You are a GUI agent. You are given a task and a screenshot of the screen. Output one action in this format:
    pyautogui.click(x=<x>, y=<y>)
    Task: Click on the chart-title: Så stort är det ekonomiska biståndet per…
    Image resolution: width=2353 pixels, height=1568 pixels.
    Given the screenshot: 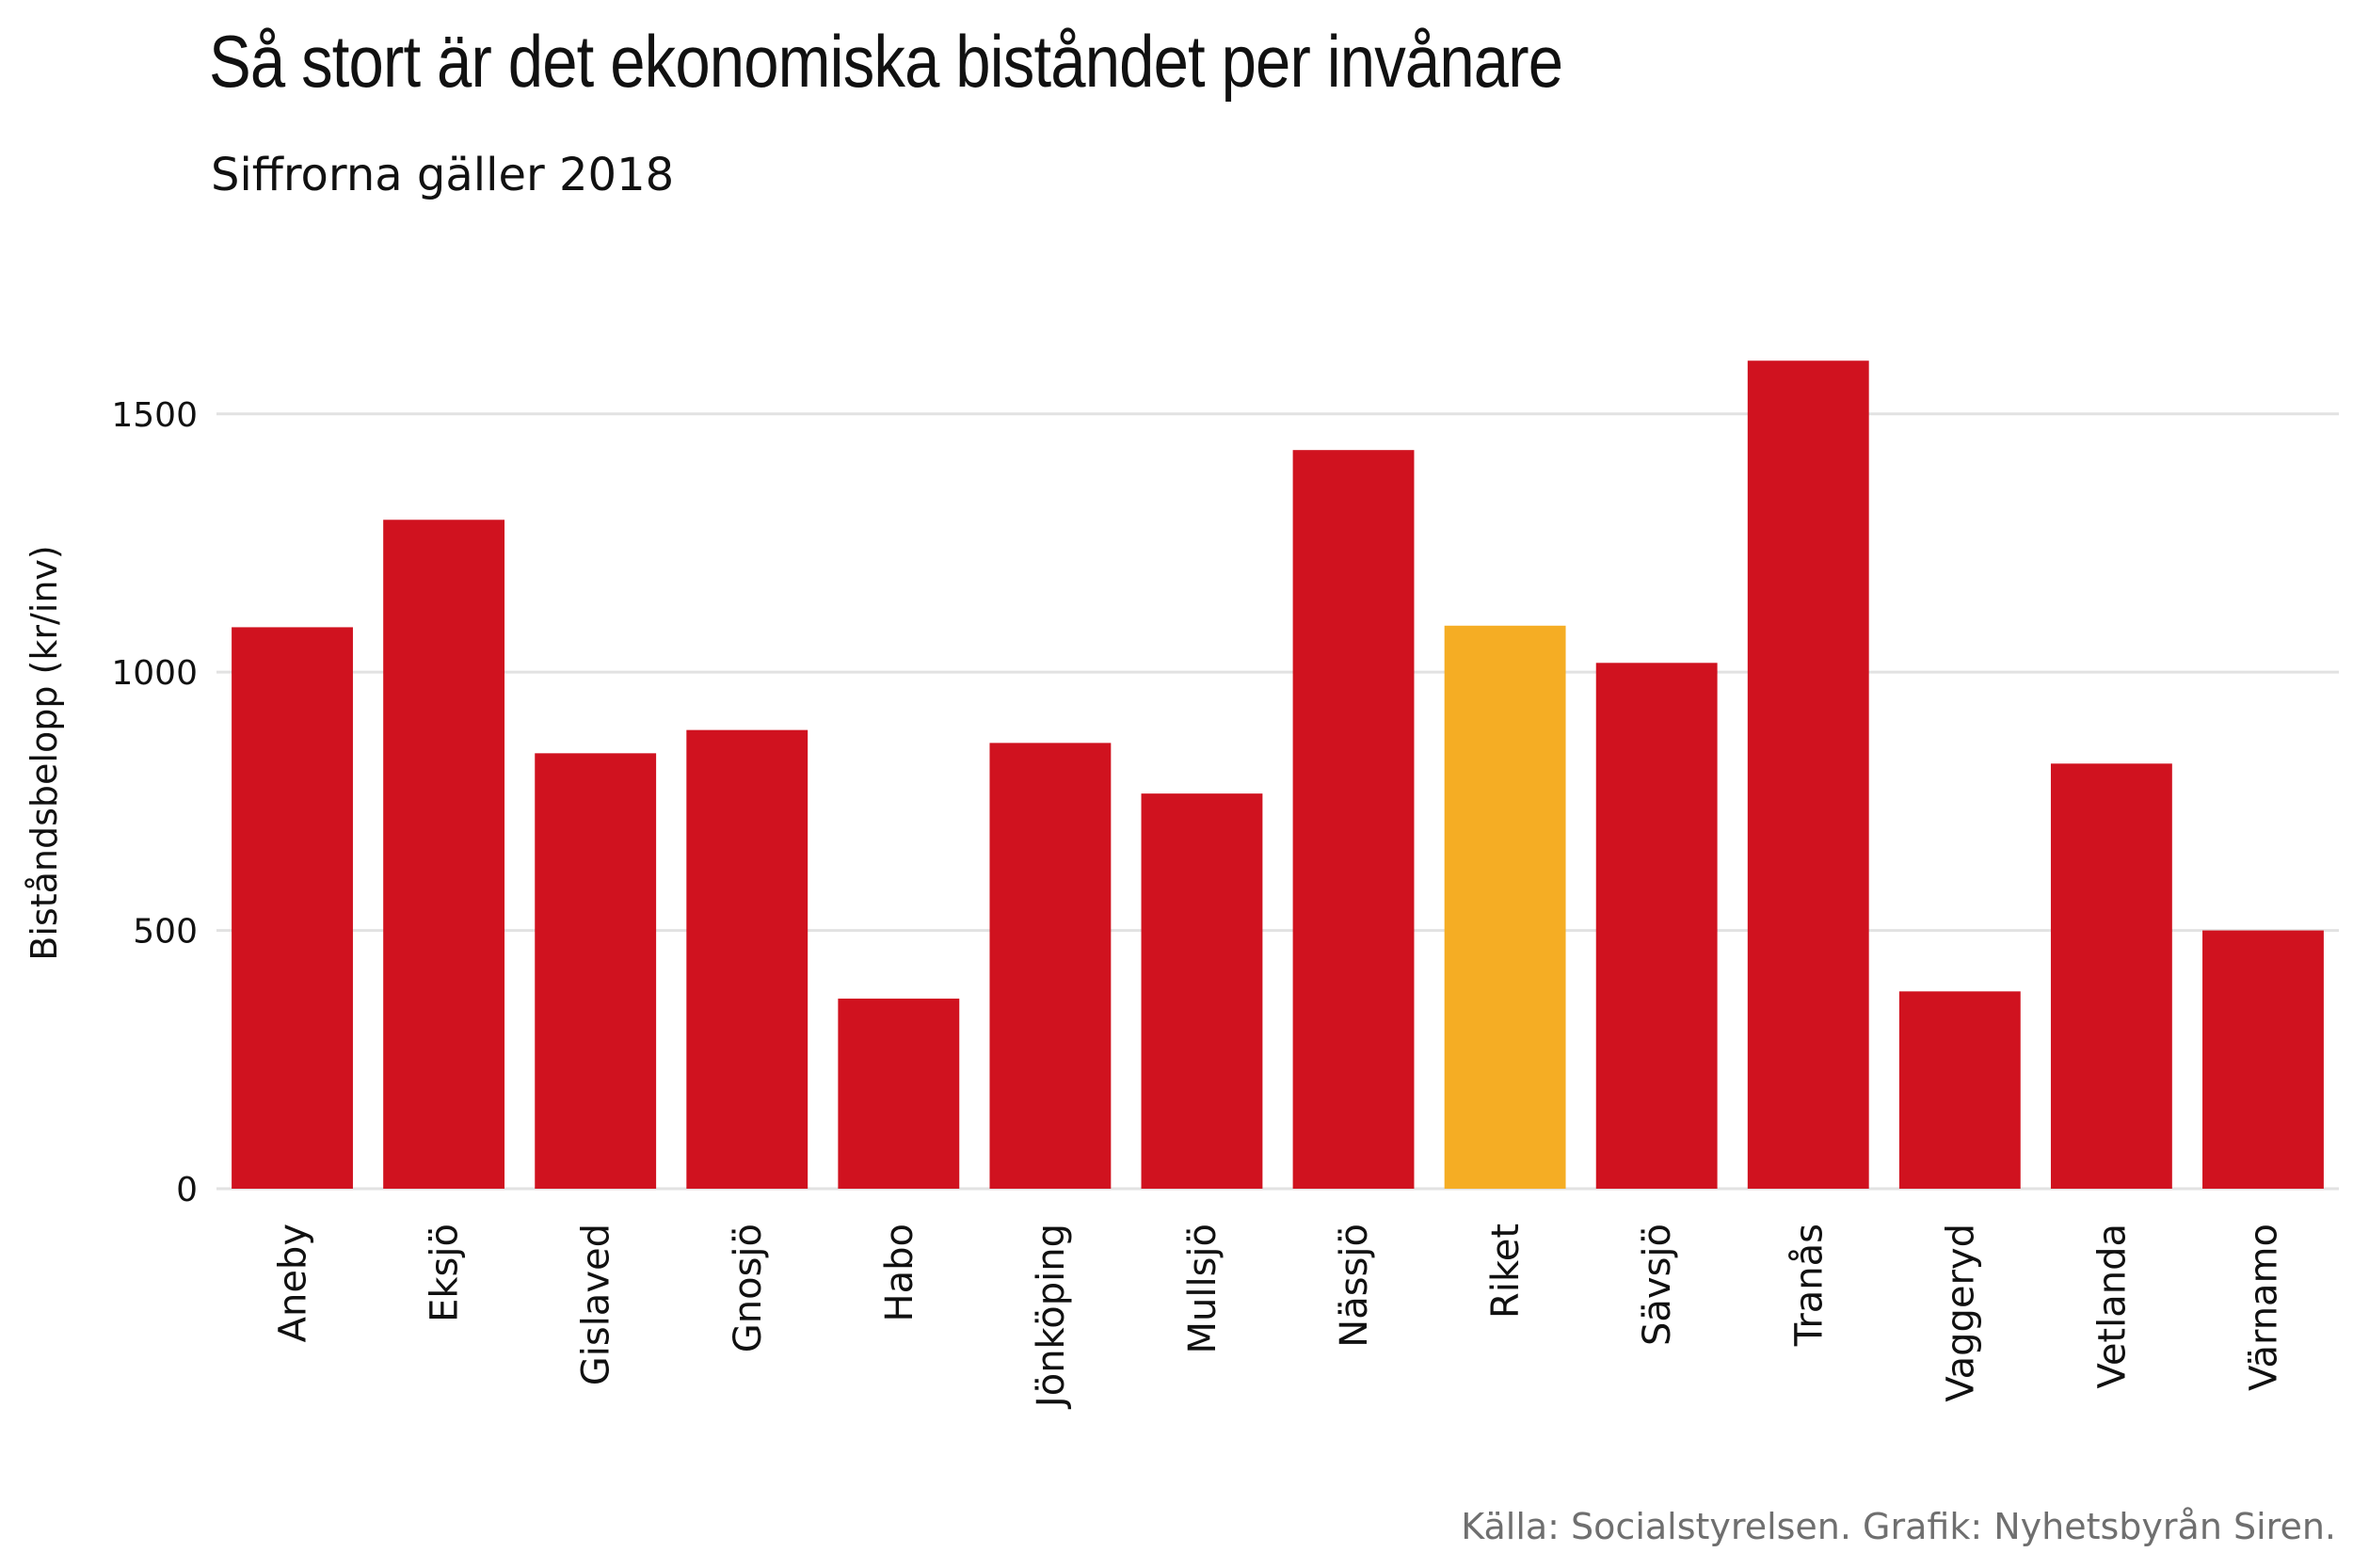 What is the action you would take?
    pyautogui.click(x=886, y=61)
    